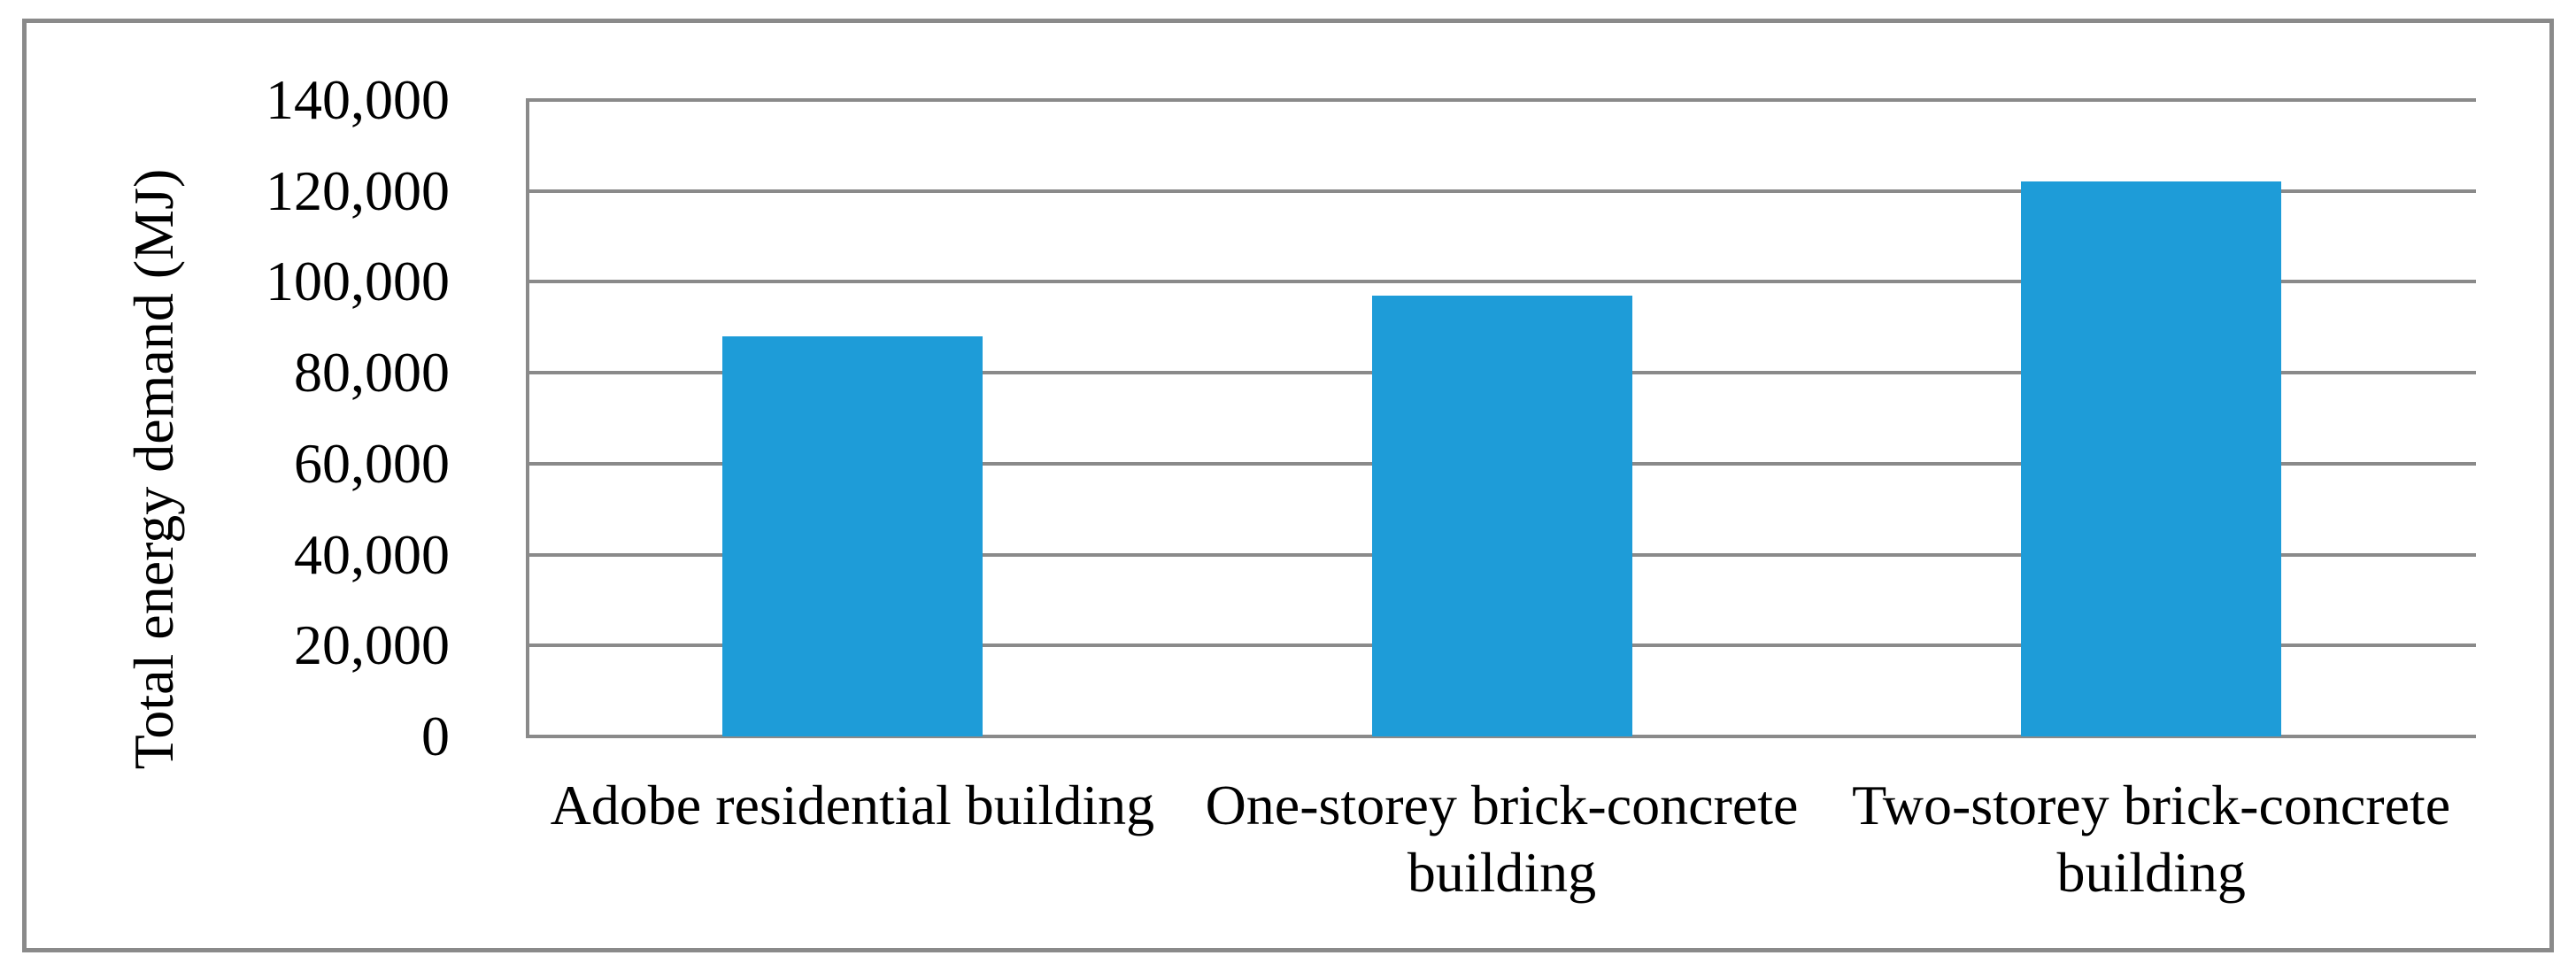 The height and width of the screenshot is (971, 2576). I want to click on y-tick-label: 0, so click(435, 736).